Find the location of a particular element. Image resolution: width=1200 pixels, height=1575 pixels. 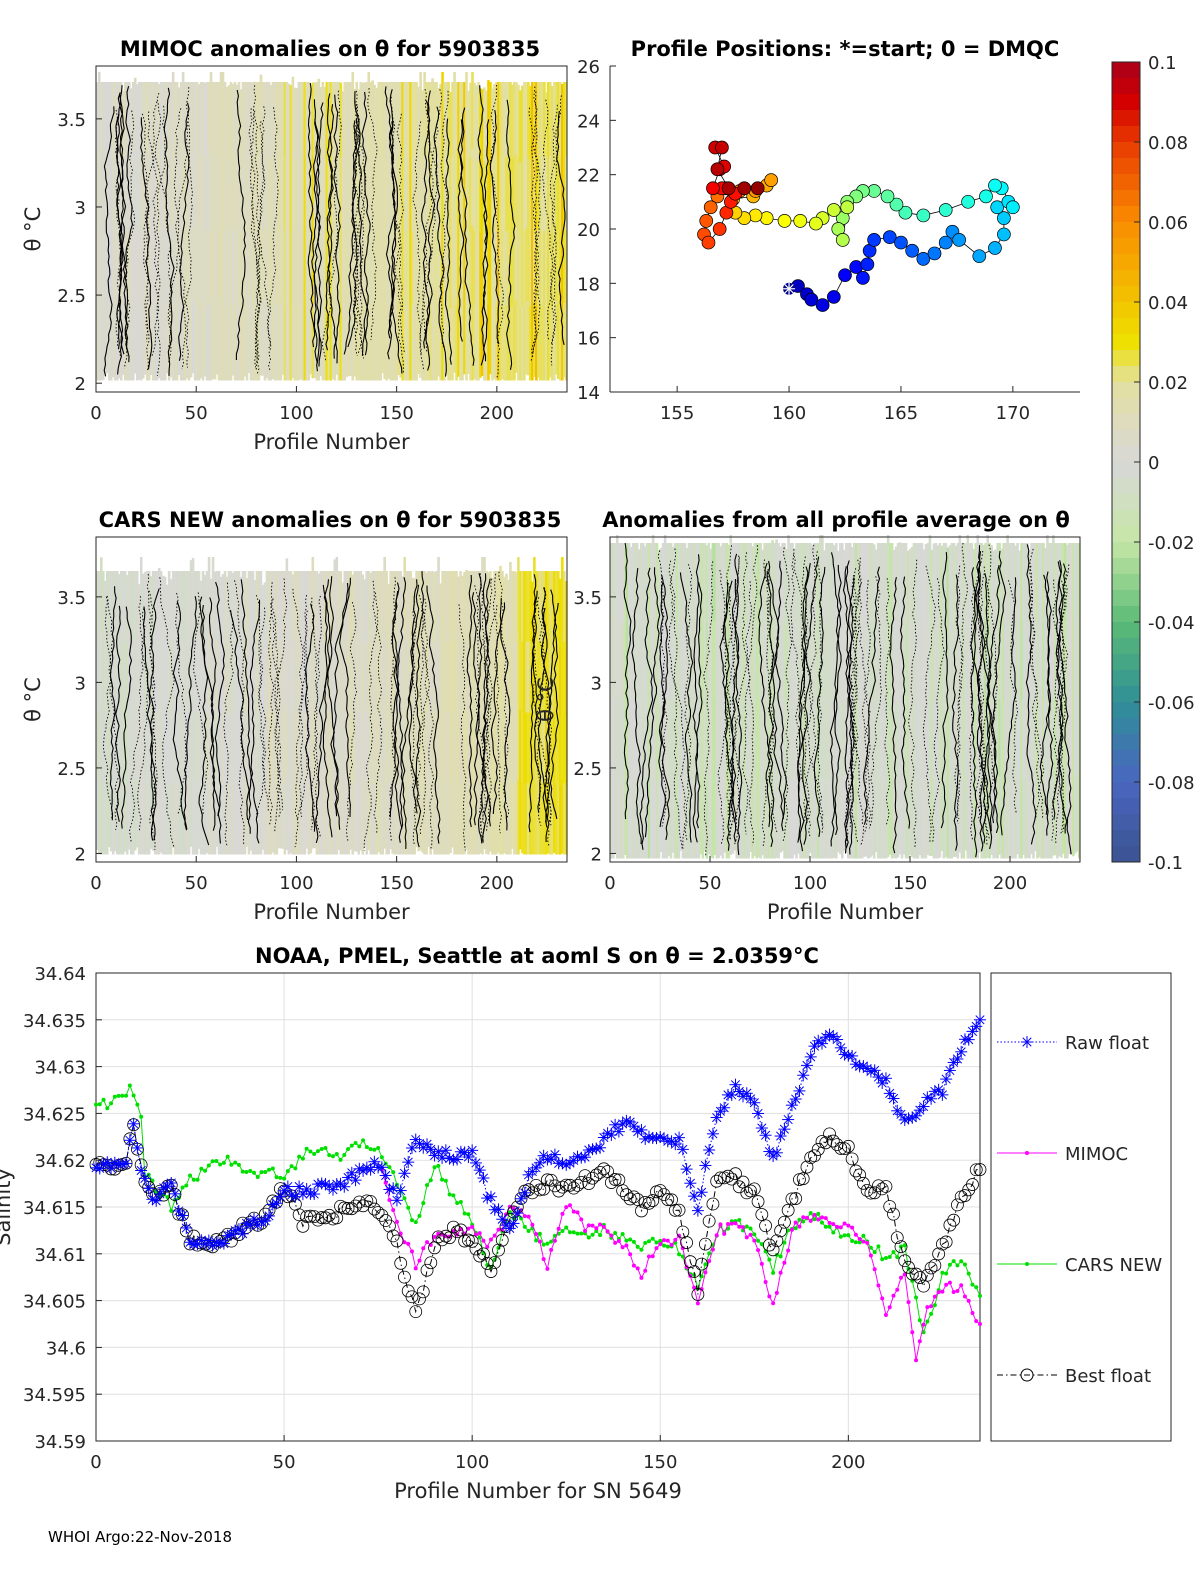

x-tick-label: 50 is located at coordinates (196, 413).